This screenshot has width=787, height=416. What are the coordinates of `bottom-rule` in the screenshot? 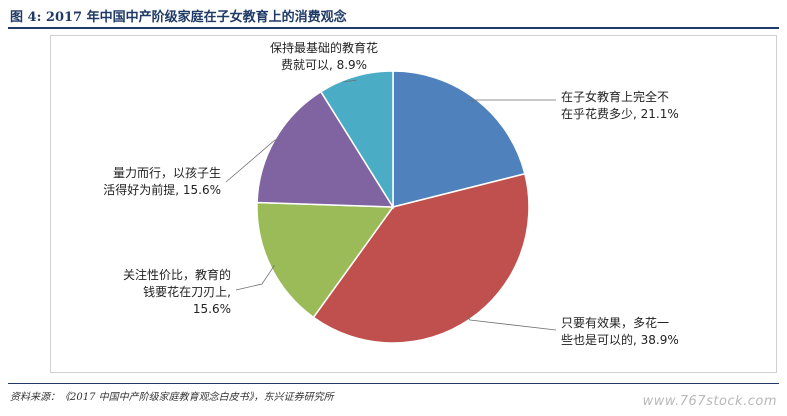 It's located at (393, 383).